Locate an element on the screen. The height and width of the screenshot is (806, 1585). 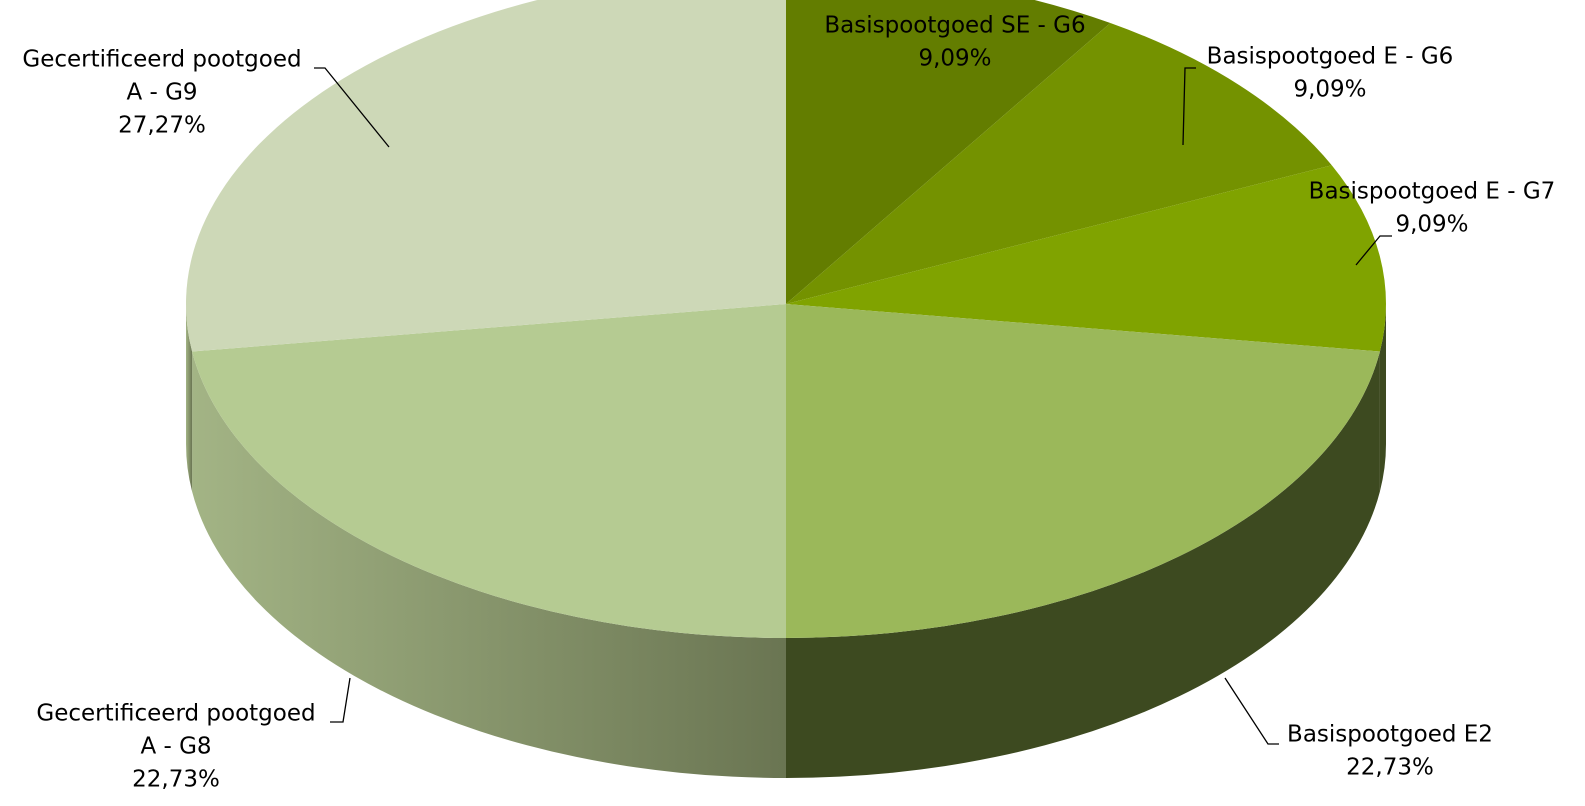
slice-label-basispootgoed-se-g6: Basispootgoed SE - G6 is located at coordinates (954, 26).